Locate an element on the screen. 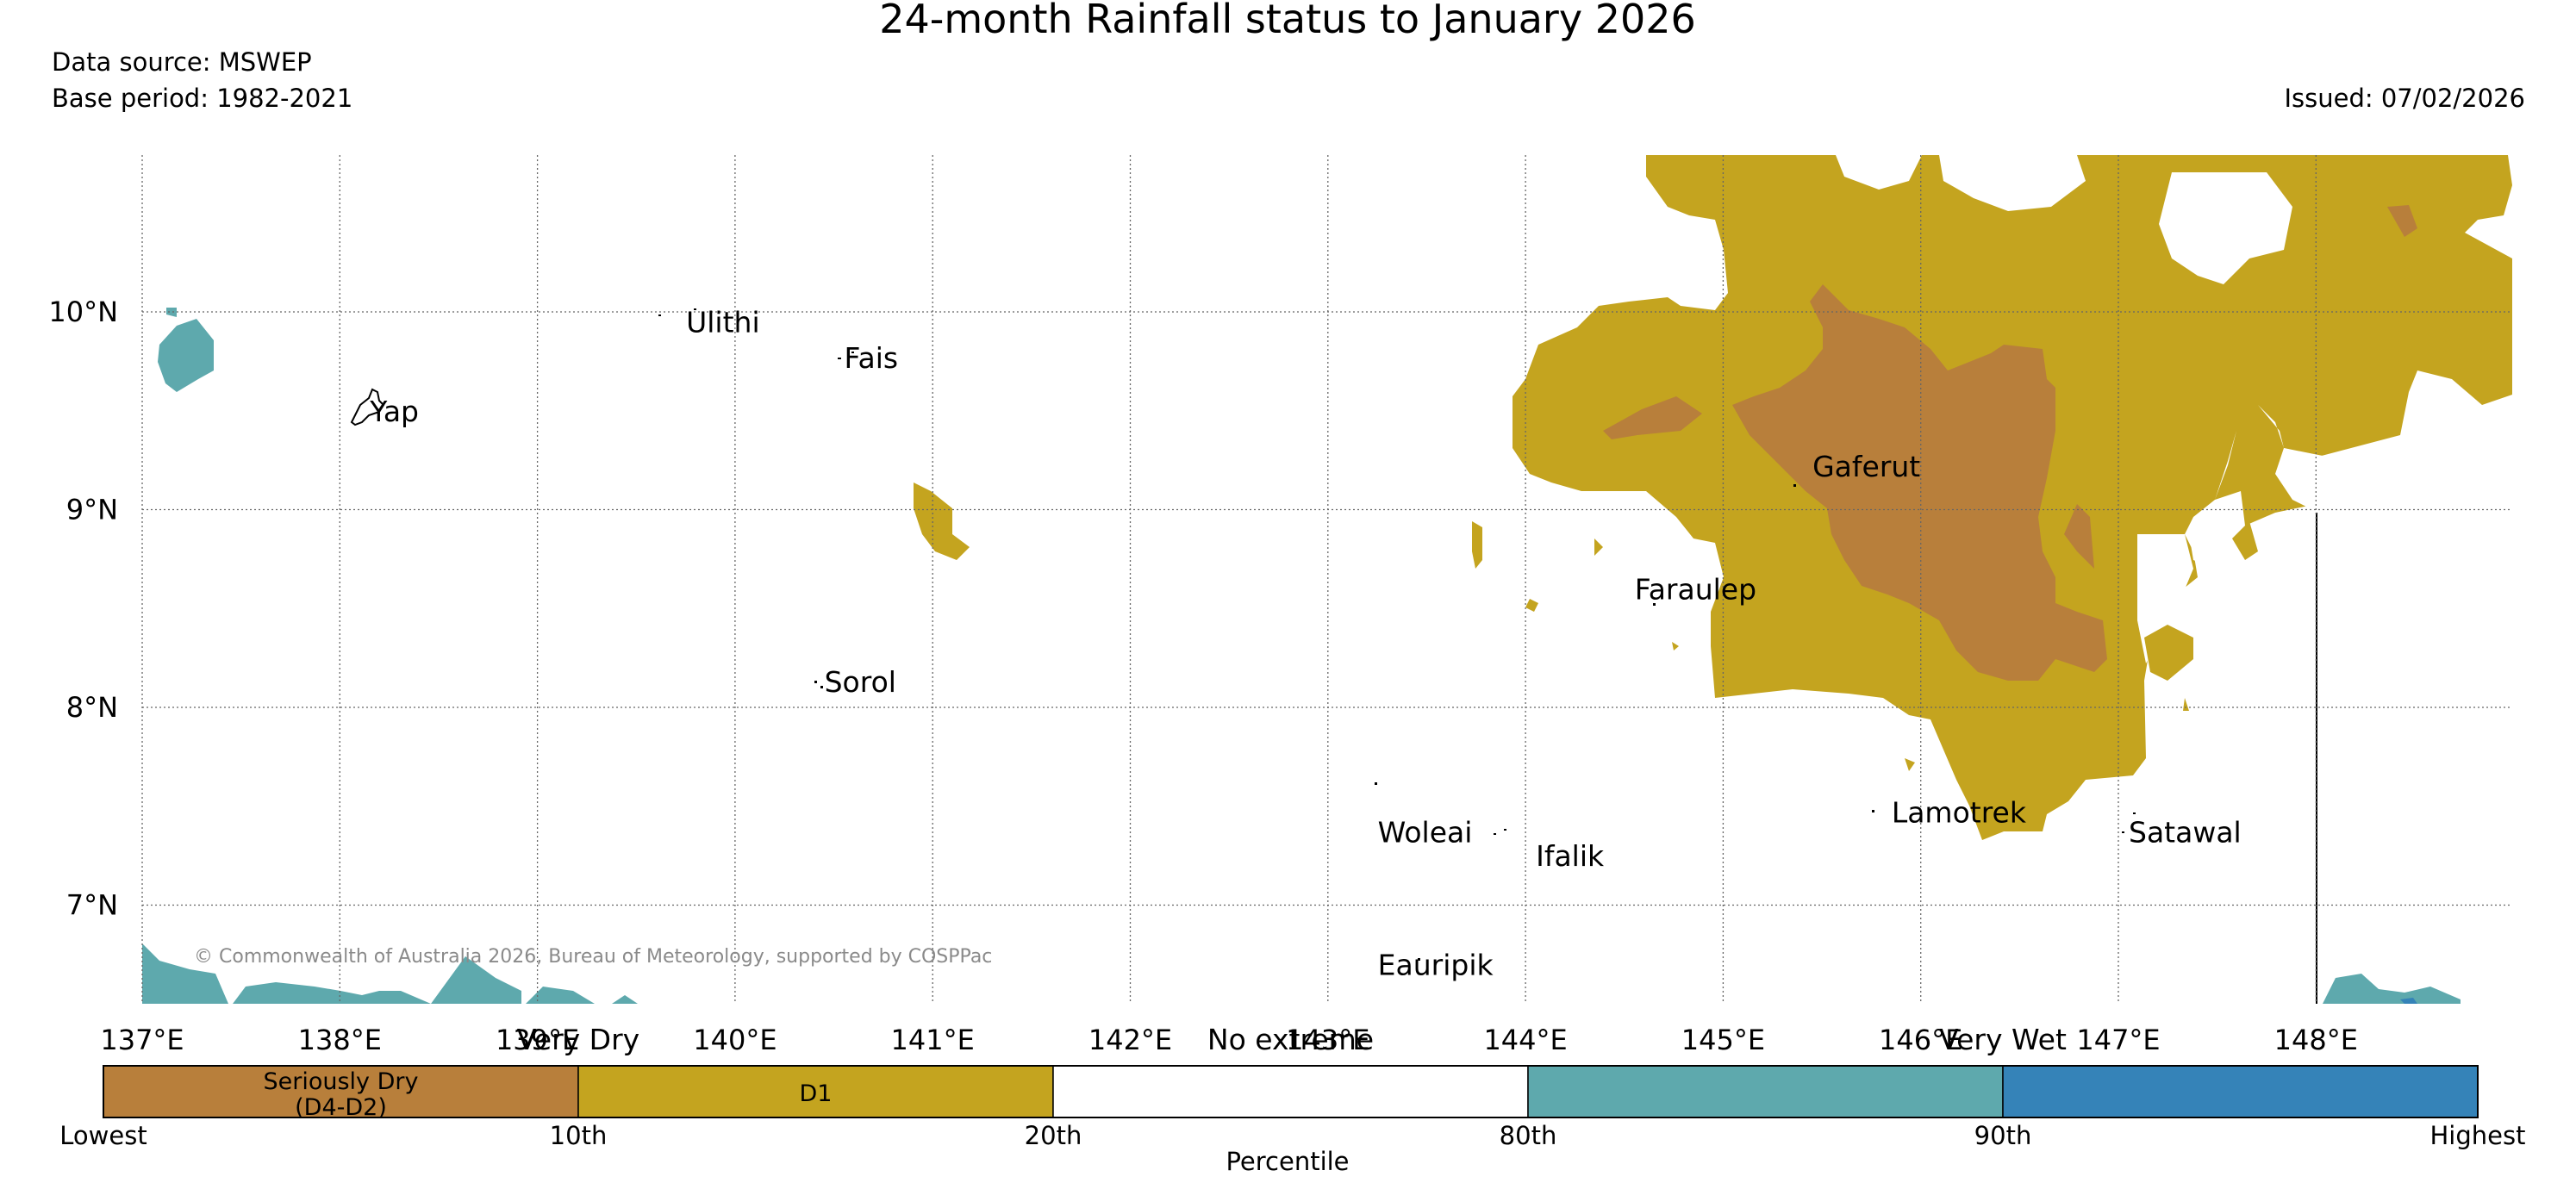  place-label-fais: Fais is located at coordinates (872, 358).